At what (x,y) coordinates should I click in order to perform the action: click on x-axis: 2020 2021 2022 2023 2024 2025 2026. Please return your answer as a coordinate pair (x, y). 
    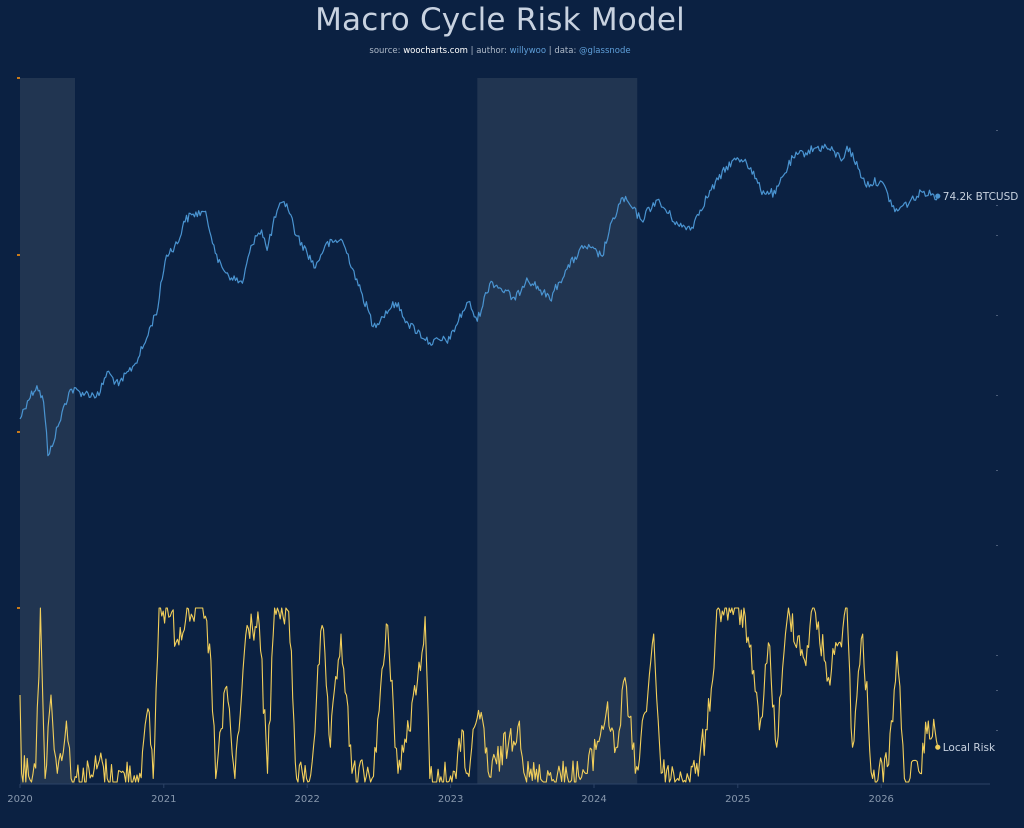
    Looking at the image, I should click on (498, 794).